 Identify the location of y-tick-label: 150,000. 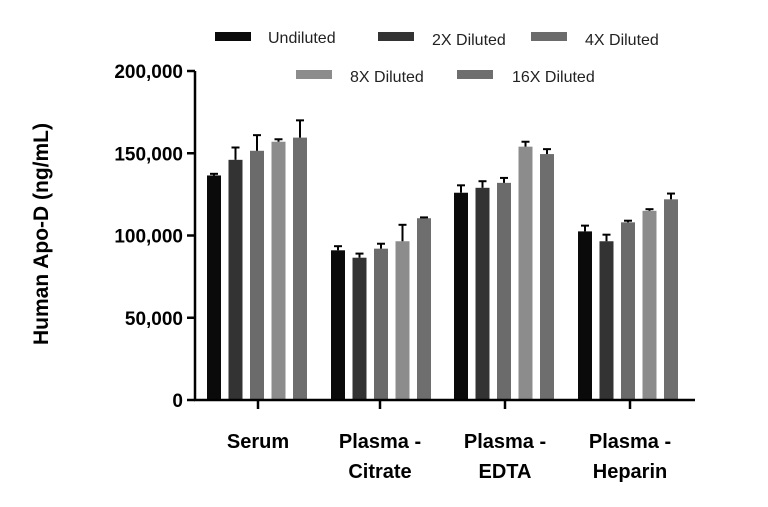
(148, 154).